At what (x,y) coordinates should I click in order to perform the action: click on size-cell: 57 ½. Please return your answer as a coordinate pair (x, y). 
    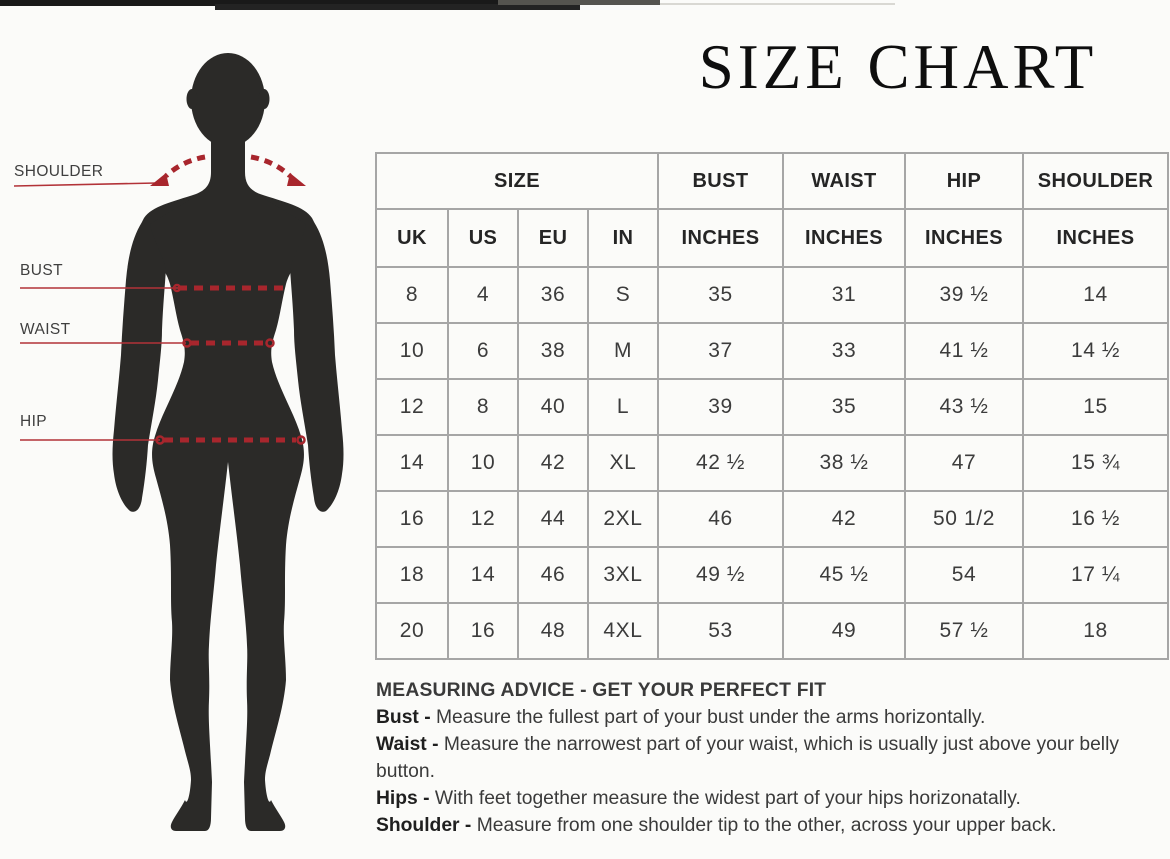
    Looking at the image, I should click on (964, 631).